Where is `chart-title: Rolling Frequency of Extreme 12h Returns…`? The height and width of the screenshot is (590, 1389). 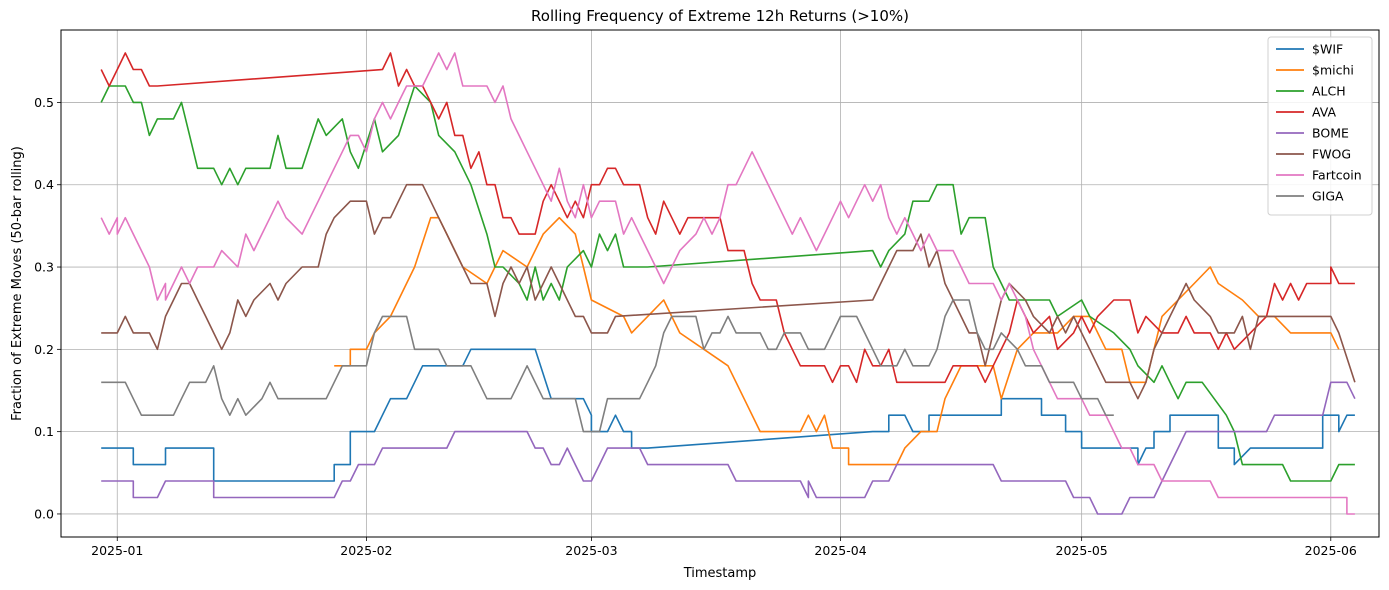
chart-title: Rolling Frequency of Extreme 12h Returns… is located at coordinates (720, 16).